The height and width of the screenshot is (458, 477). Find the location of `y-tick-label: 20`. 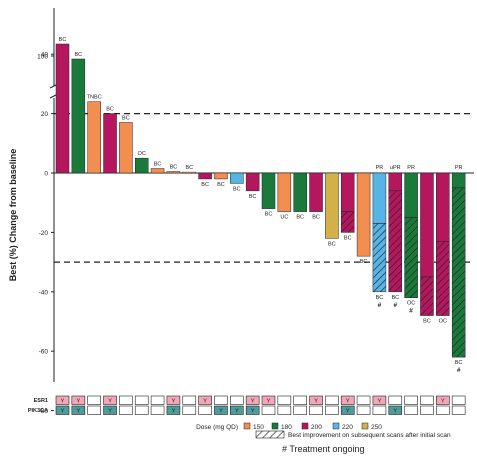

y-tick-label: 20 is located at coordinates (45, 114).